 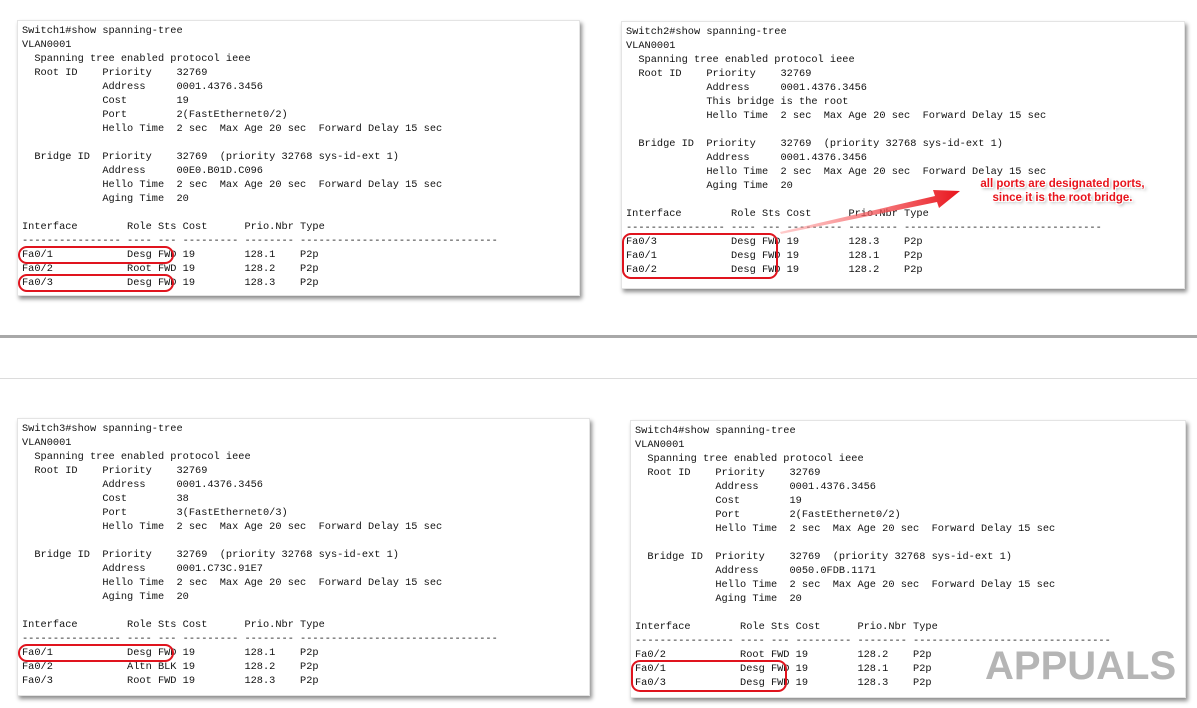 I want to click on annotation-line-2: since it is the root bridge., so click(x=1062, y=198).